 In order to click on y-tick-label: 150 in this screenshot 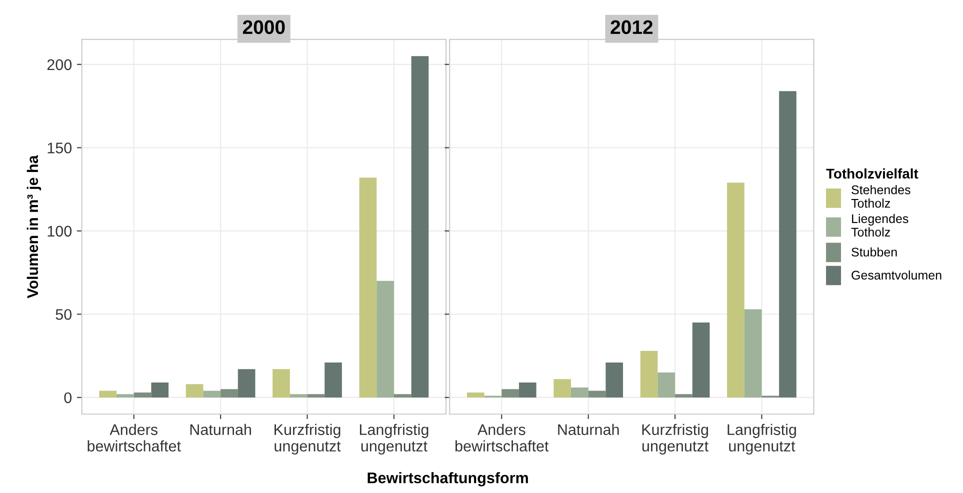, I will do `click(60, 148)`.